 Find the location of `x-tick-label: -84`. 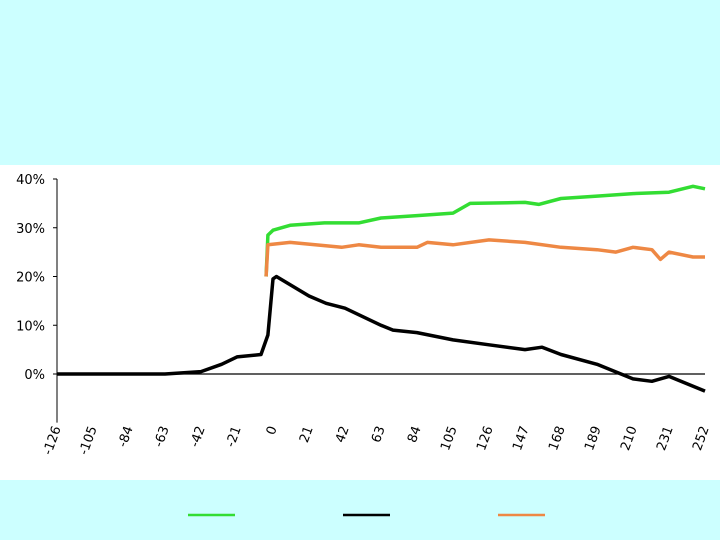

x-tick-label: -84 is located at coordinates (125, 436).